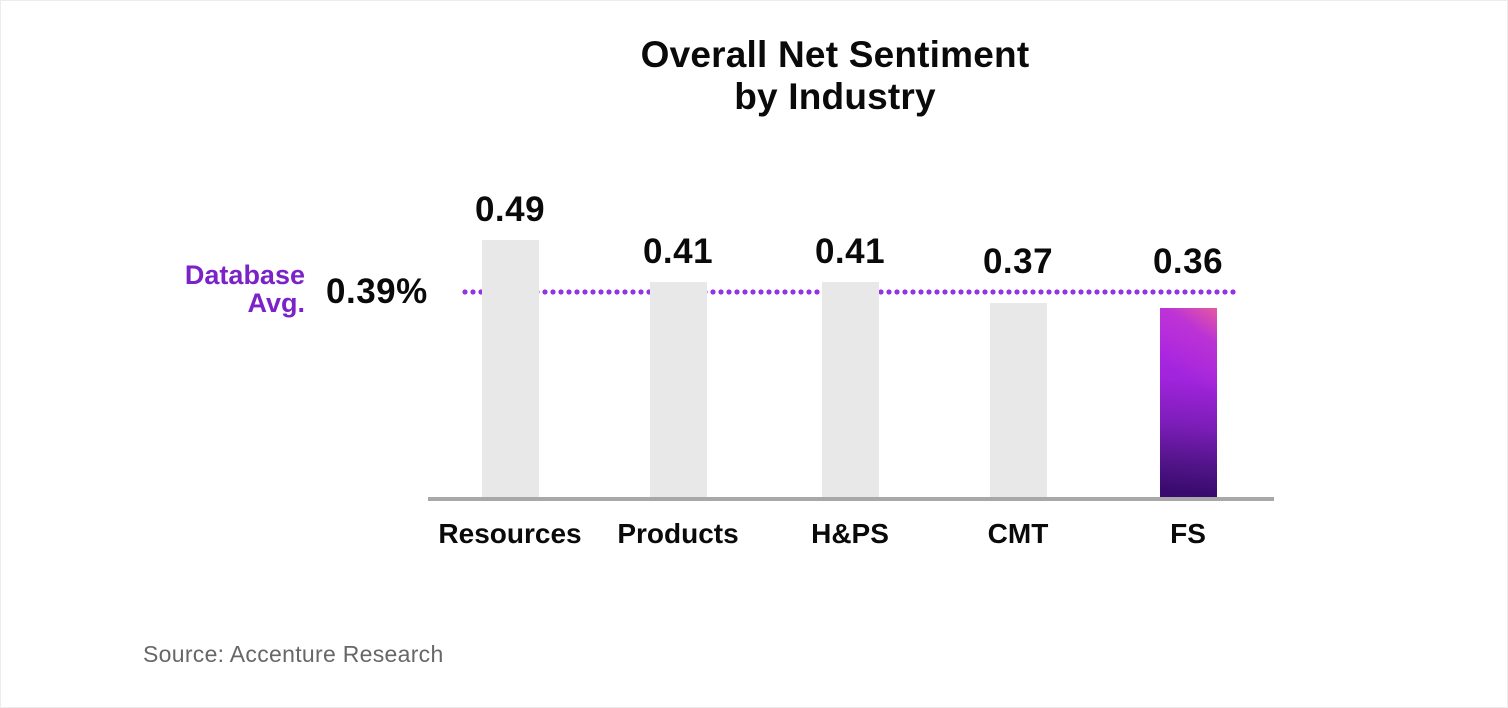 This screenshot has height=708, width=1508. Describe the element at coordinates (850, 533) in the screenshot. I see `category-label-h-ps: H&PS` at that location.